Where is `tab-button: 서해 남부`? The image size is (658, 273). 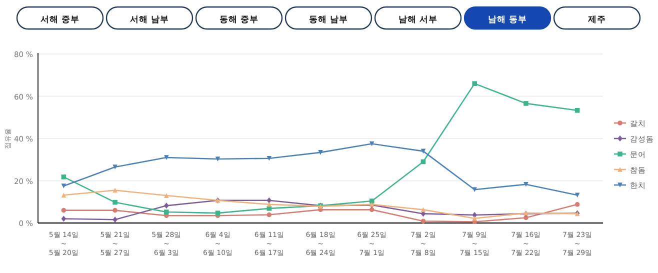
tab-button: 서해 남부 is located at coordinates (150, 18).